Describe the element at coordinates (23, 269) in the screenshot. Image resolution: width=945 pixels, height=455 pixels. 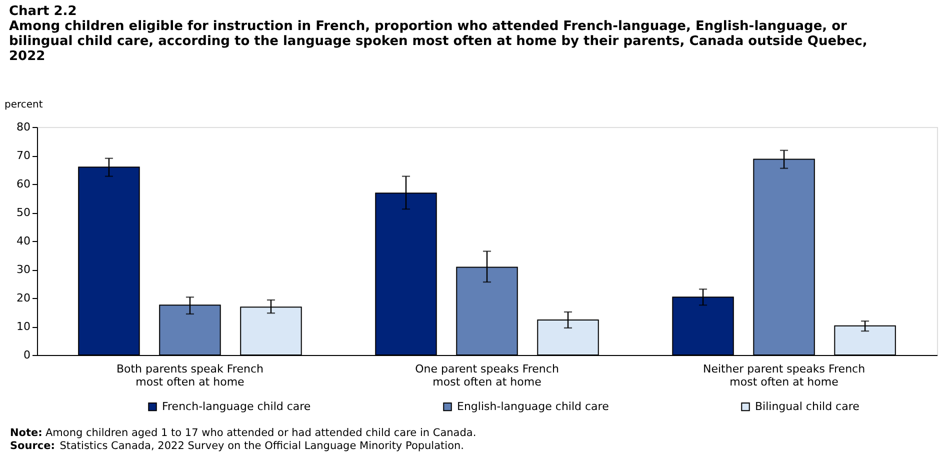
I see `y-tick-label: 30` at that location.